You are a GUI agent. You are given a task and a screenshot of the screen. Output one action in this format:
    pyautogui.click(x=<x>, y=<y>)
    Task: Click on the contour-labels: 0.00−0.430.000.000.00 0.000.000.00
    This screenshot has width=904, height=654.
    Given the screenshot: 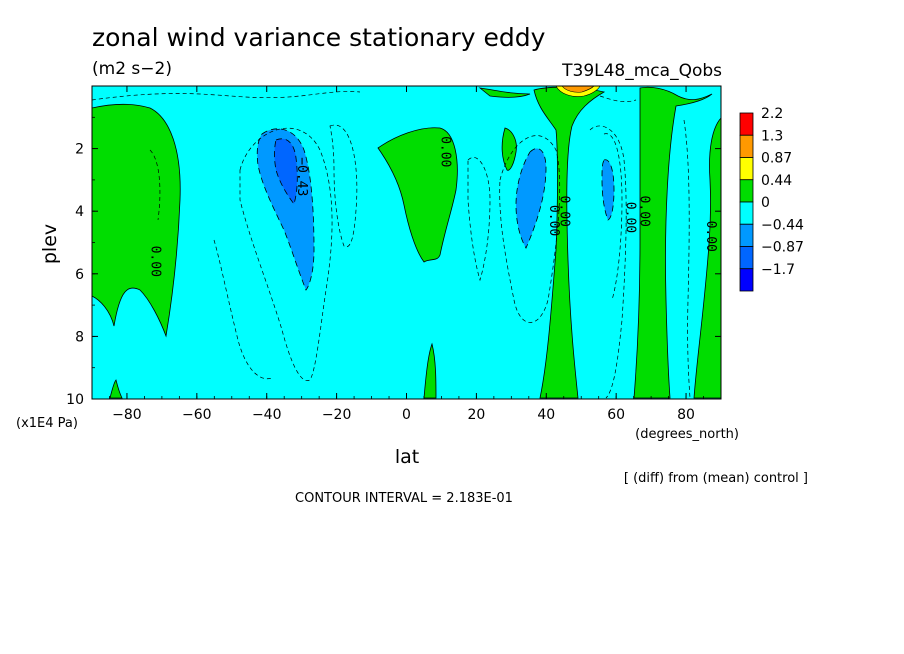 What is the action you would take?
    pyautogui.click(x=432, y=206)
    